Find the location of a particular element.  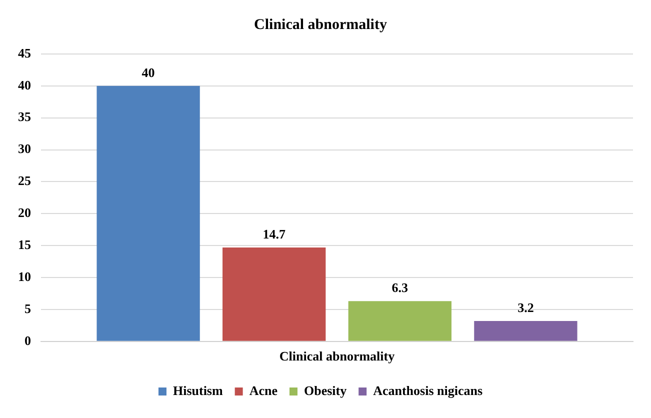

chart-title: Clinical abnormality is located at coordinates (321, 24).